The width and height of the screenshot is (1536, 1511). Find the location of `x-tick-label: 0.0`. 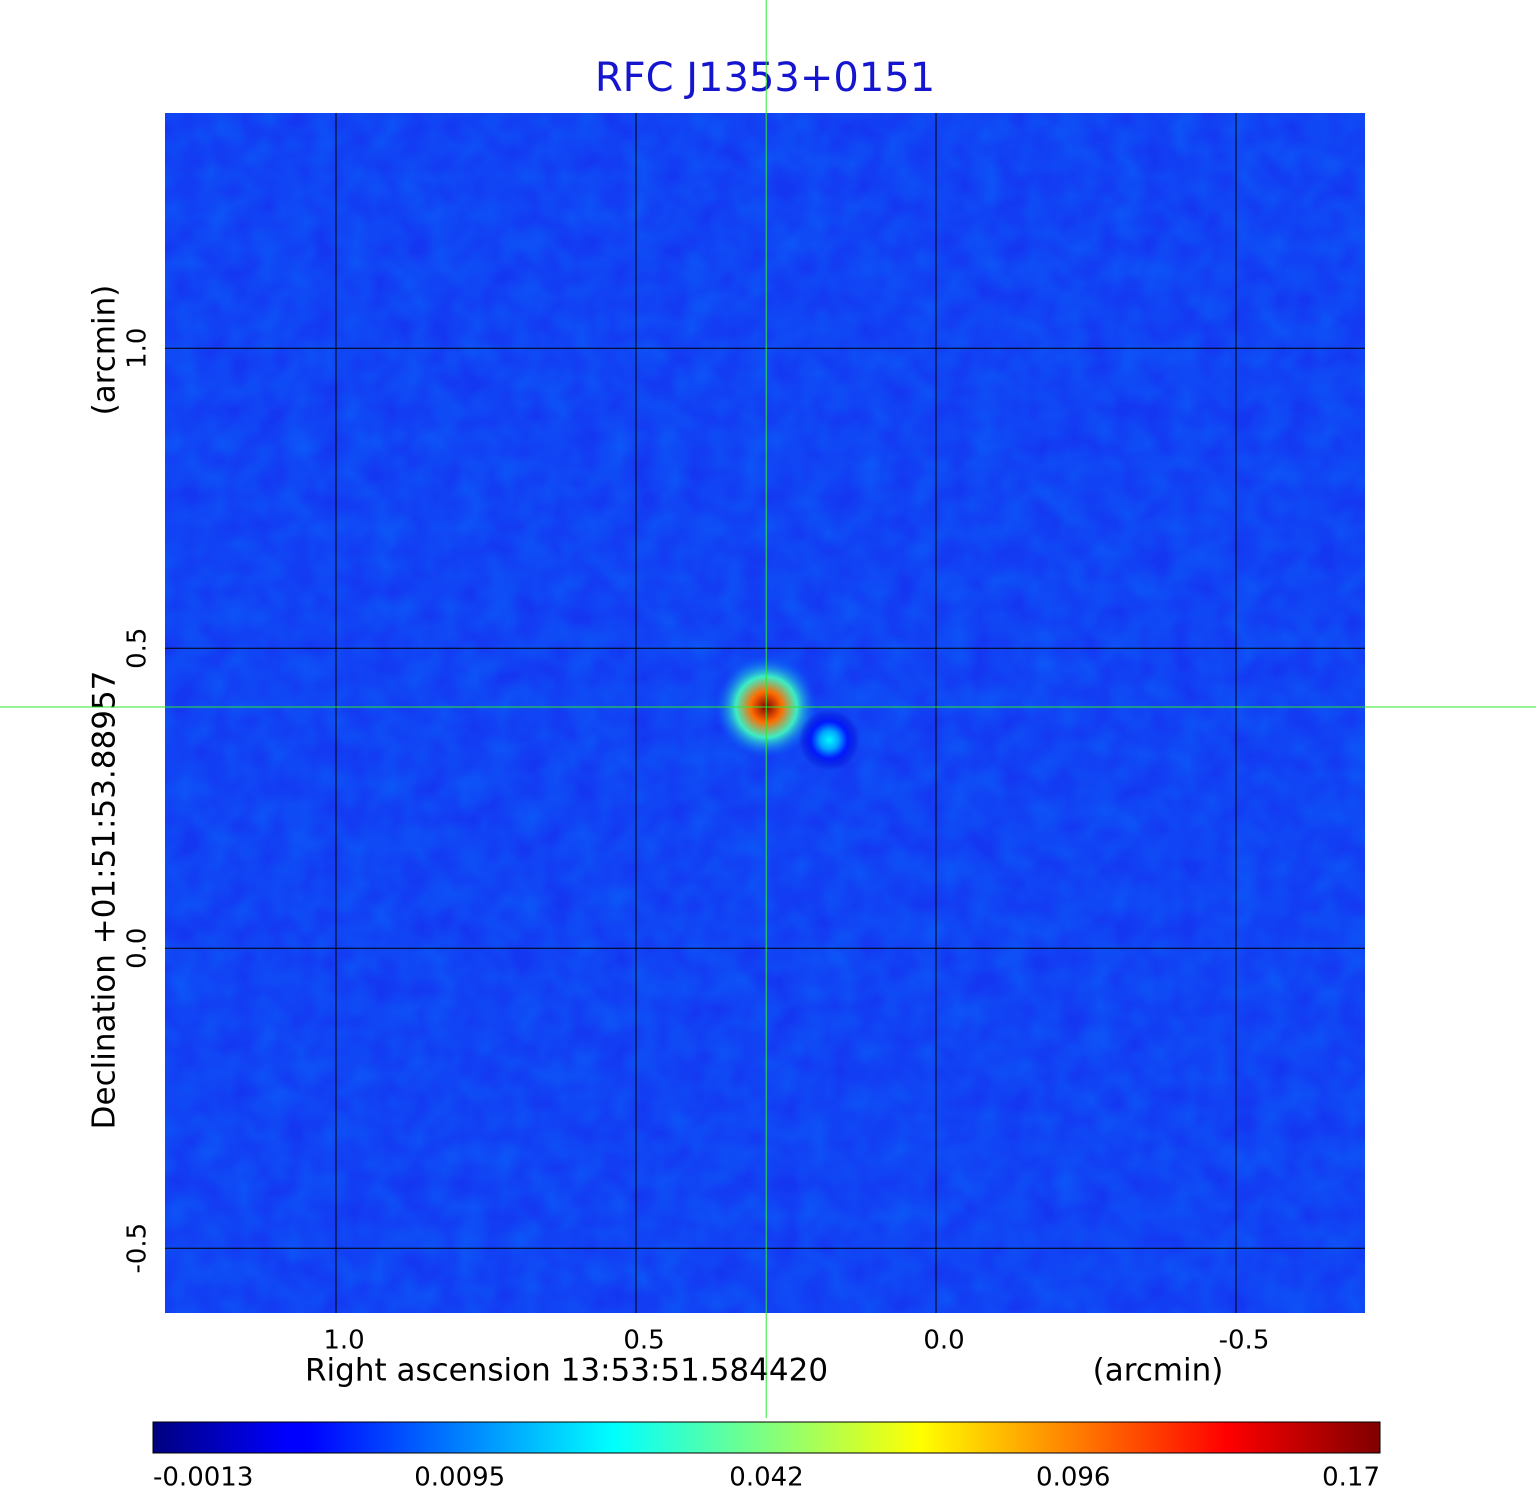

x-tick-label: 0.0 is located at coordinates (943, 1341).